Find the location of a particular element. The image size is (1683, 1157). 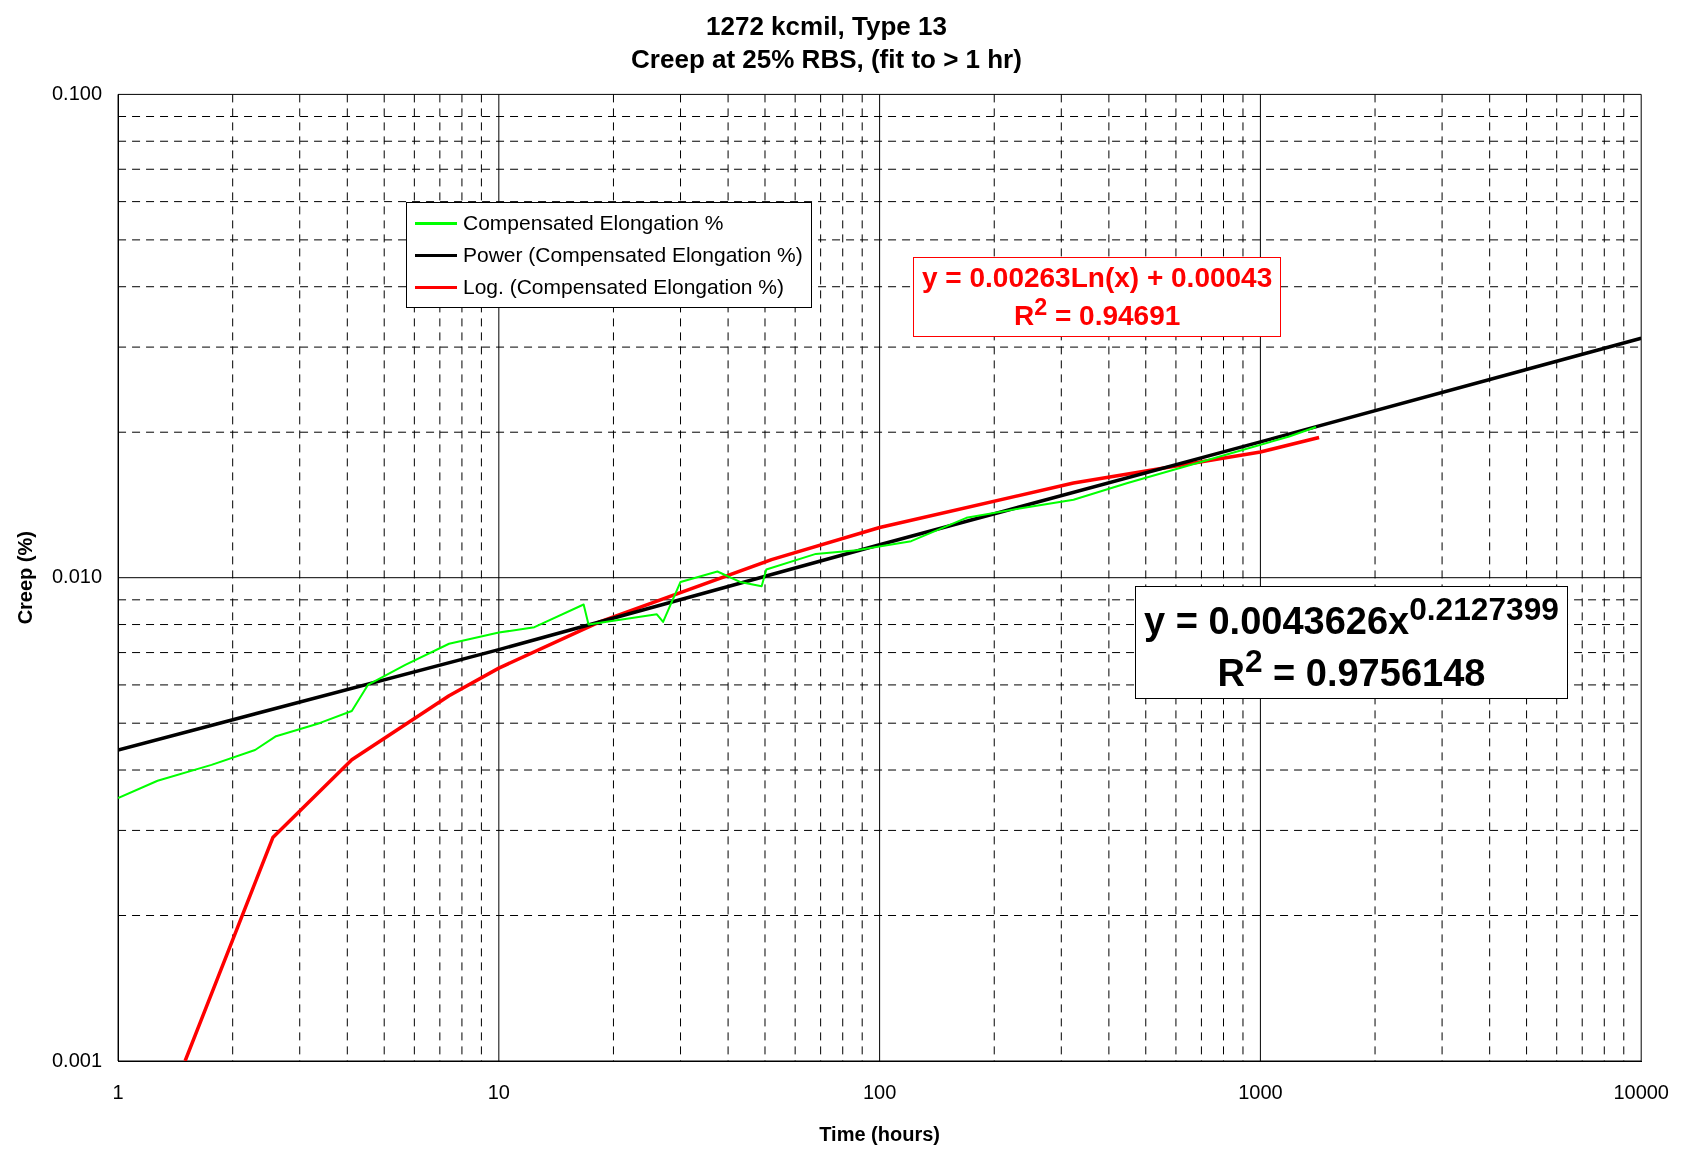

y-tick-label: 0.010 is located at coordinates (77, 576).